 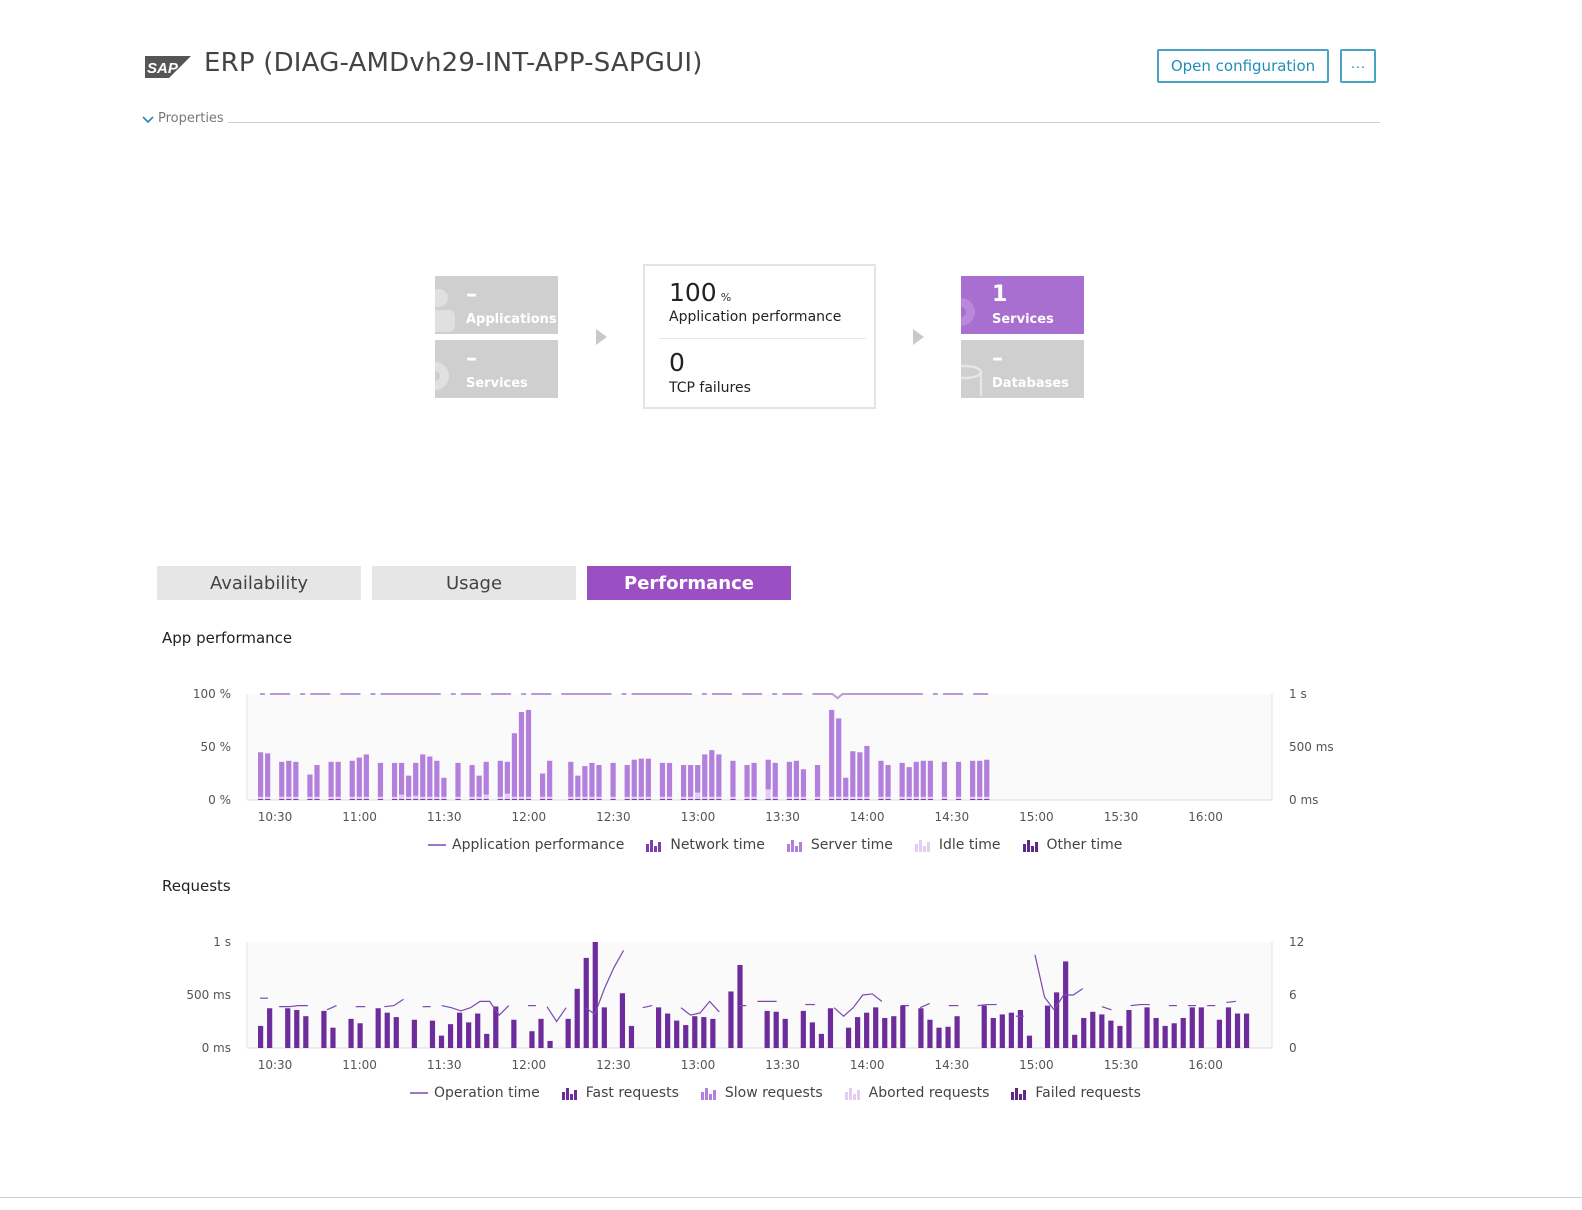 What do you see at coordinates (916, 1093) in the screenshot?
I see `legend-item: Aborted requests` at bounding box center [916, 1093].